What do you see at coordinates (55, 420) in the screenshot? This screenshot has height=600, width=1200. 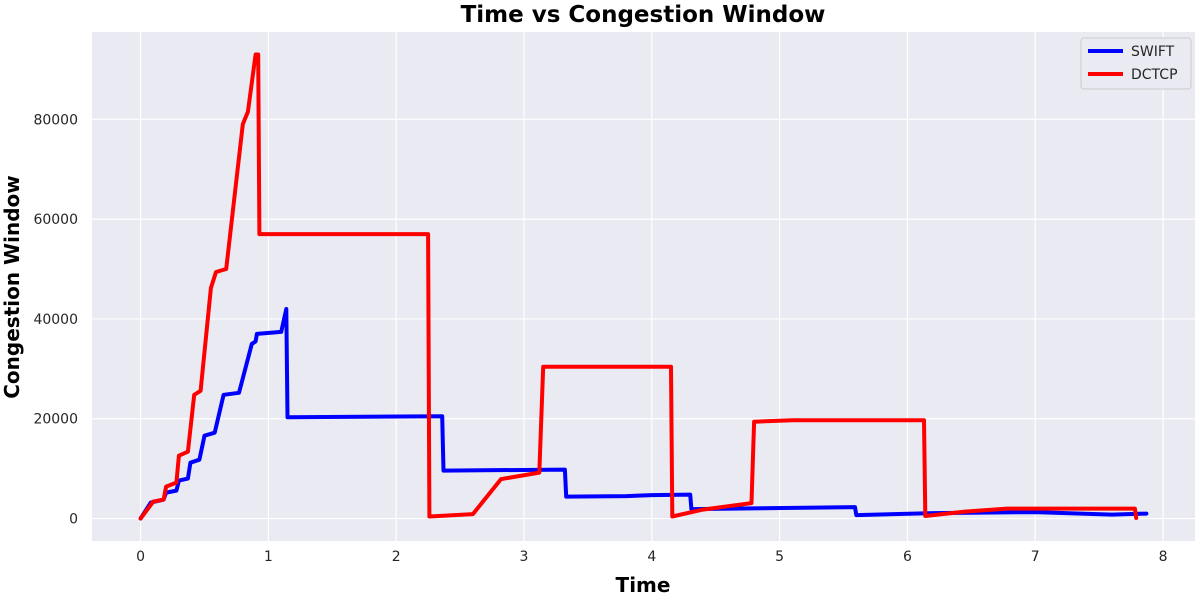 I see `y-tick-label: 20000` at bounding box center [55, 420].